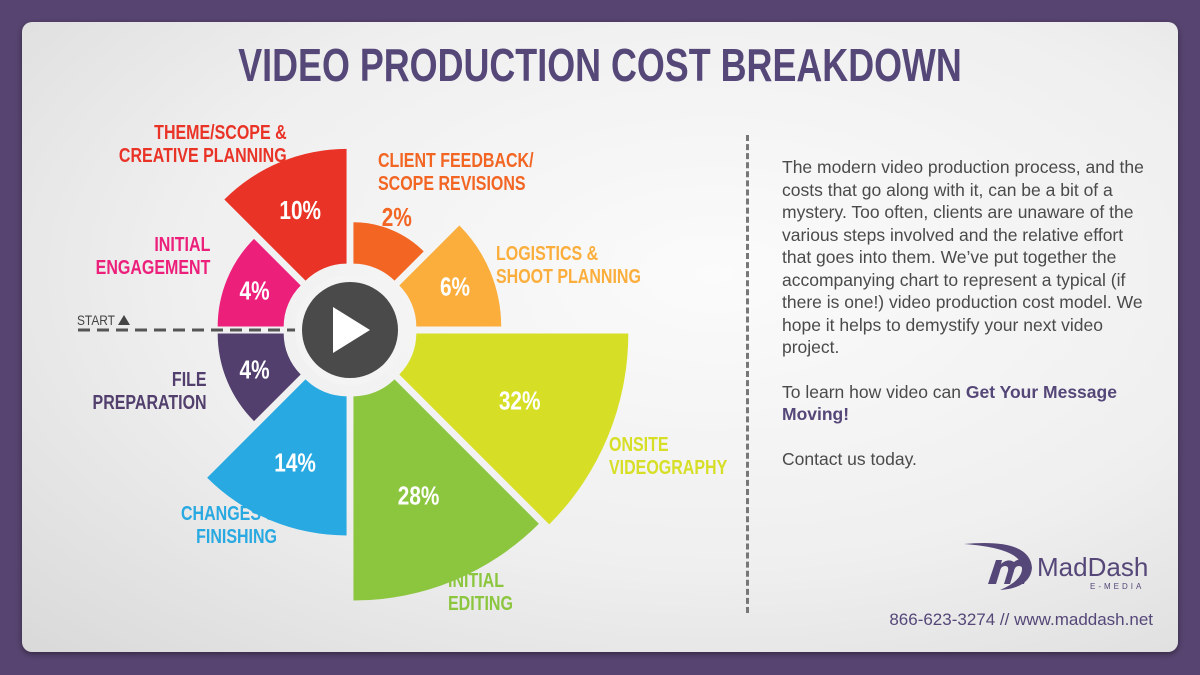  I want to click on contact-info: 866-623-3274 // www.maddash.net, so click(1021, 619).